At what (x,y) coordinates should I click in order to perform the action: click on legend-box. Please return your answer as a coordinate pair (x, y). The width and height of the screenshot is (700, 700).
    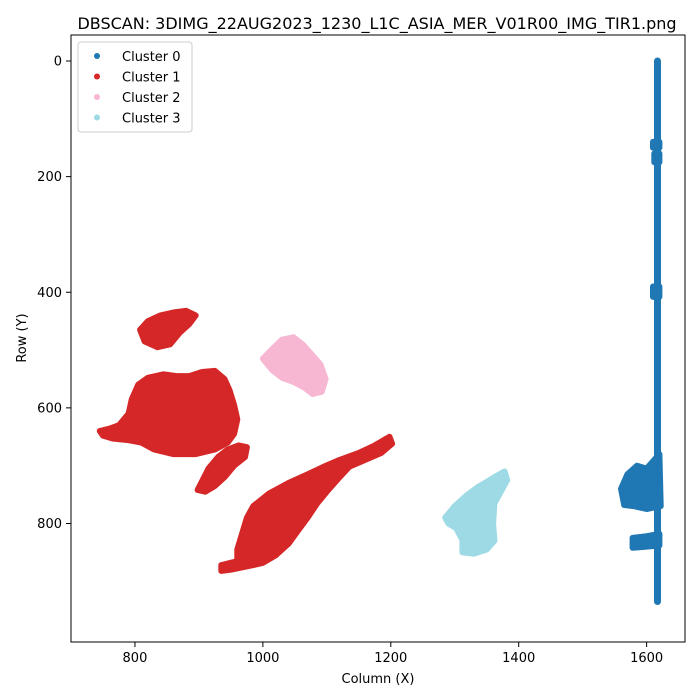
    Looking at the image, I should click on (135, 87).